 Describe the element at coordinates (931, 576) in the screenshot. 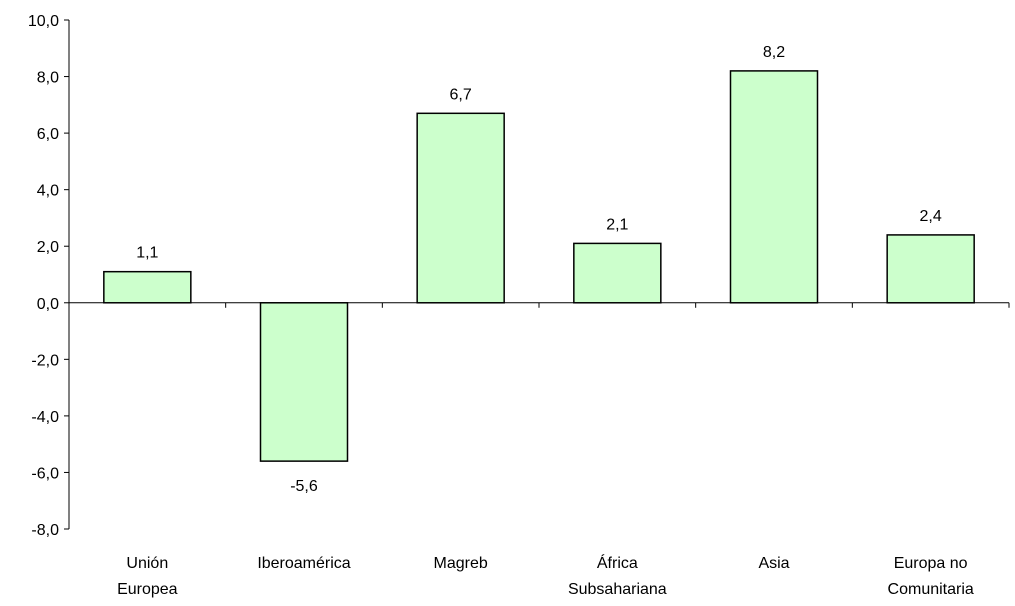

I see `x-category-label: Europa no Comunitaria` at that location.